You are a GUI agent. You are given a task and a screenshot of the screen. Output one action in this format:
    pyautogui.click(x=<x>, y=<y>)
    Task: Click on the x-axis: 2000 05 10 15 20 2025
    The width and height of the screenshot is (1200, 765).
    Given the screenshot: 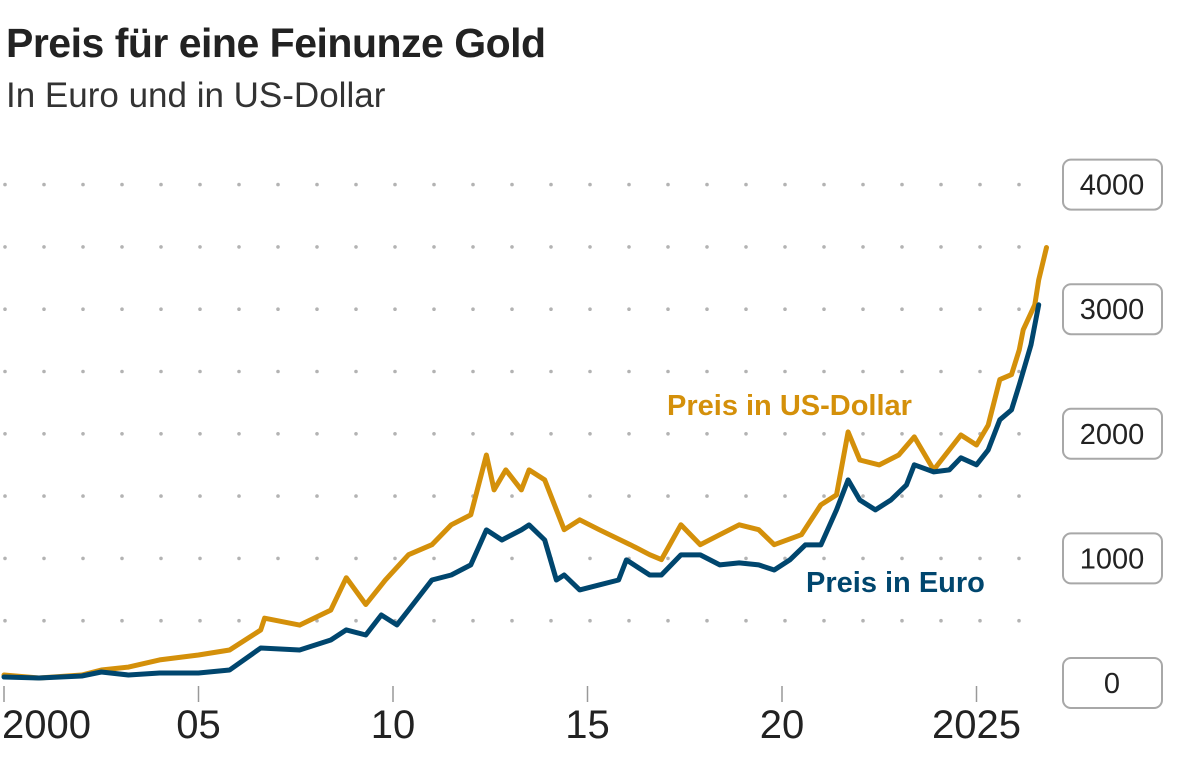 What is the action you would take?
    pyautogui.click(x=511, y=716)
    